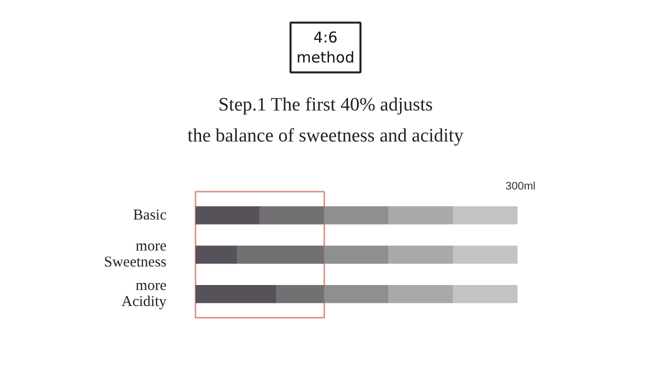 The width and height of the screenshot is (650, 376). Describe the element at coordinates (144, 294) in the screenshot. I see `y-tick-label: more Acidity` at that location.